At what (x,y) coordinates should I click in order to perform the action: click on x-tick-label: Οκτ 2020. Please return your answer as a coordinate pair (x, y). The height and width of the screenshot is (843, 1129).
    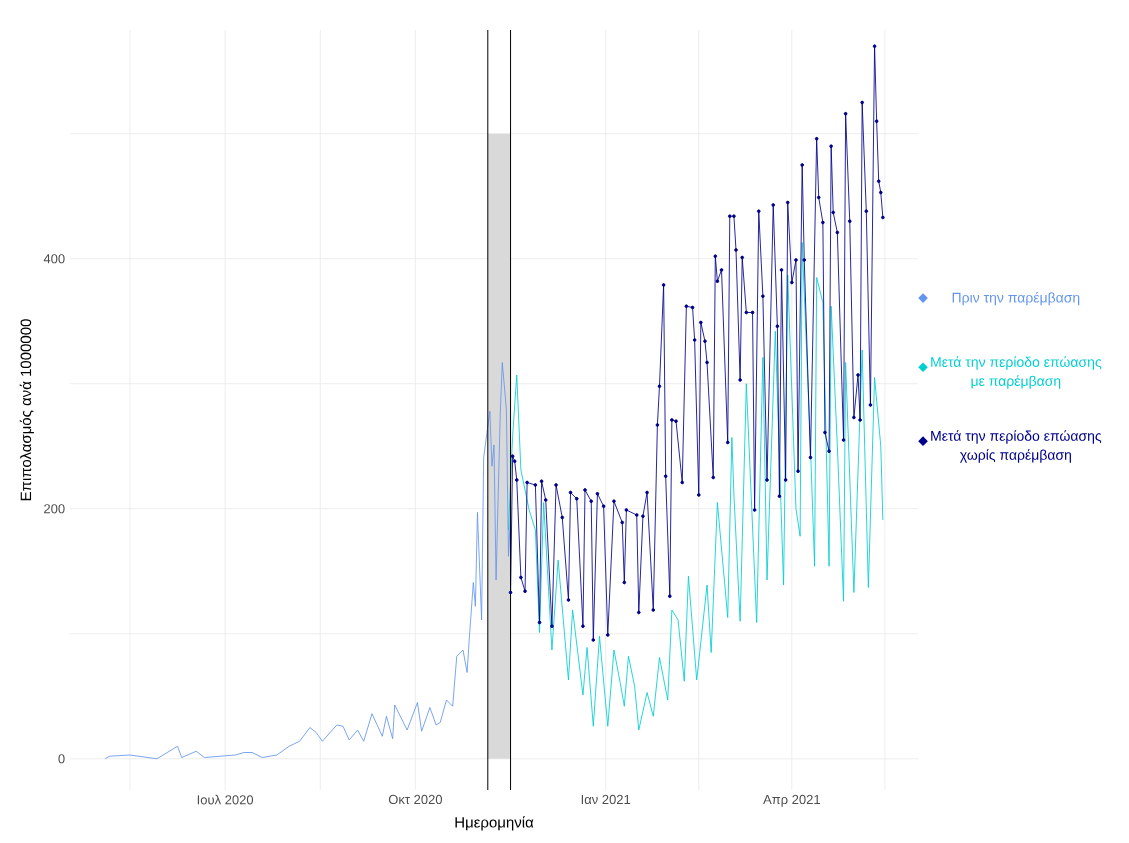
    Looking at the image, I should click on (415, 799).